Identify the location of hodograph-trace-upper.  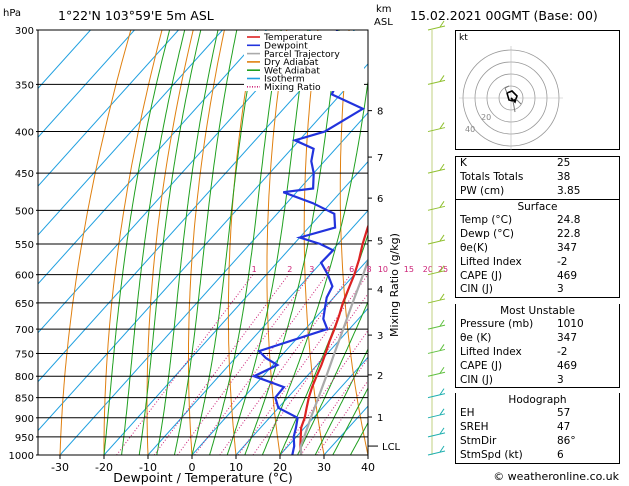
(513, 99).